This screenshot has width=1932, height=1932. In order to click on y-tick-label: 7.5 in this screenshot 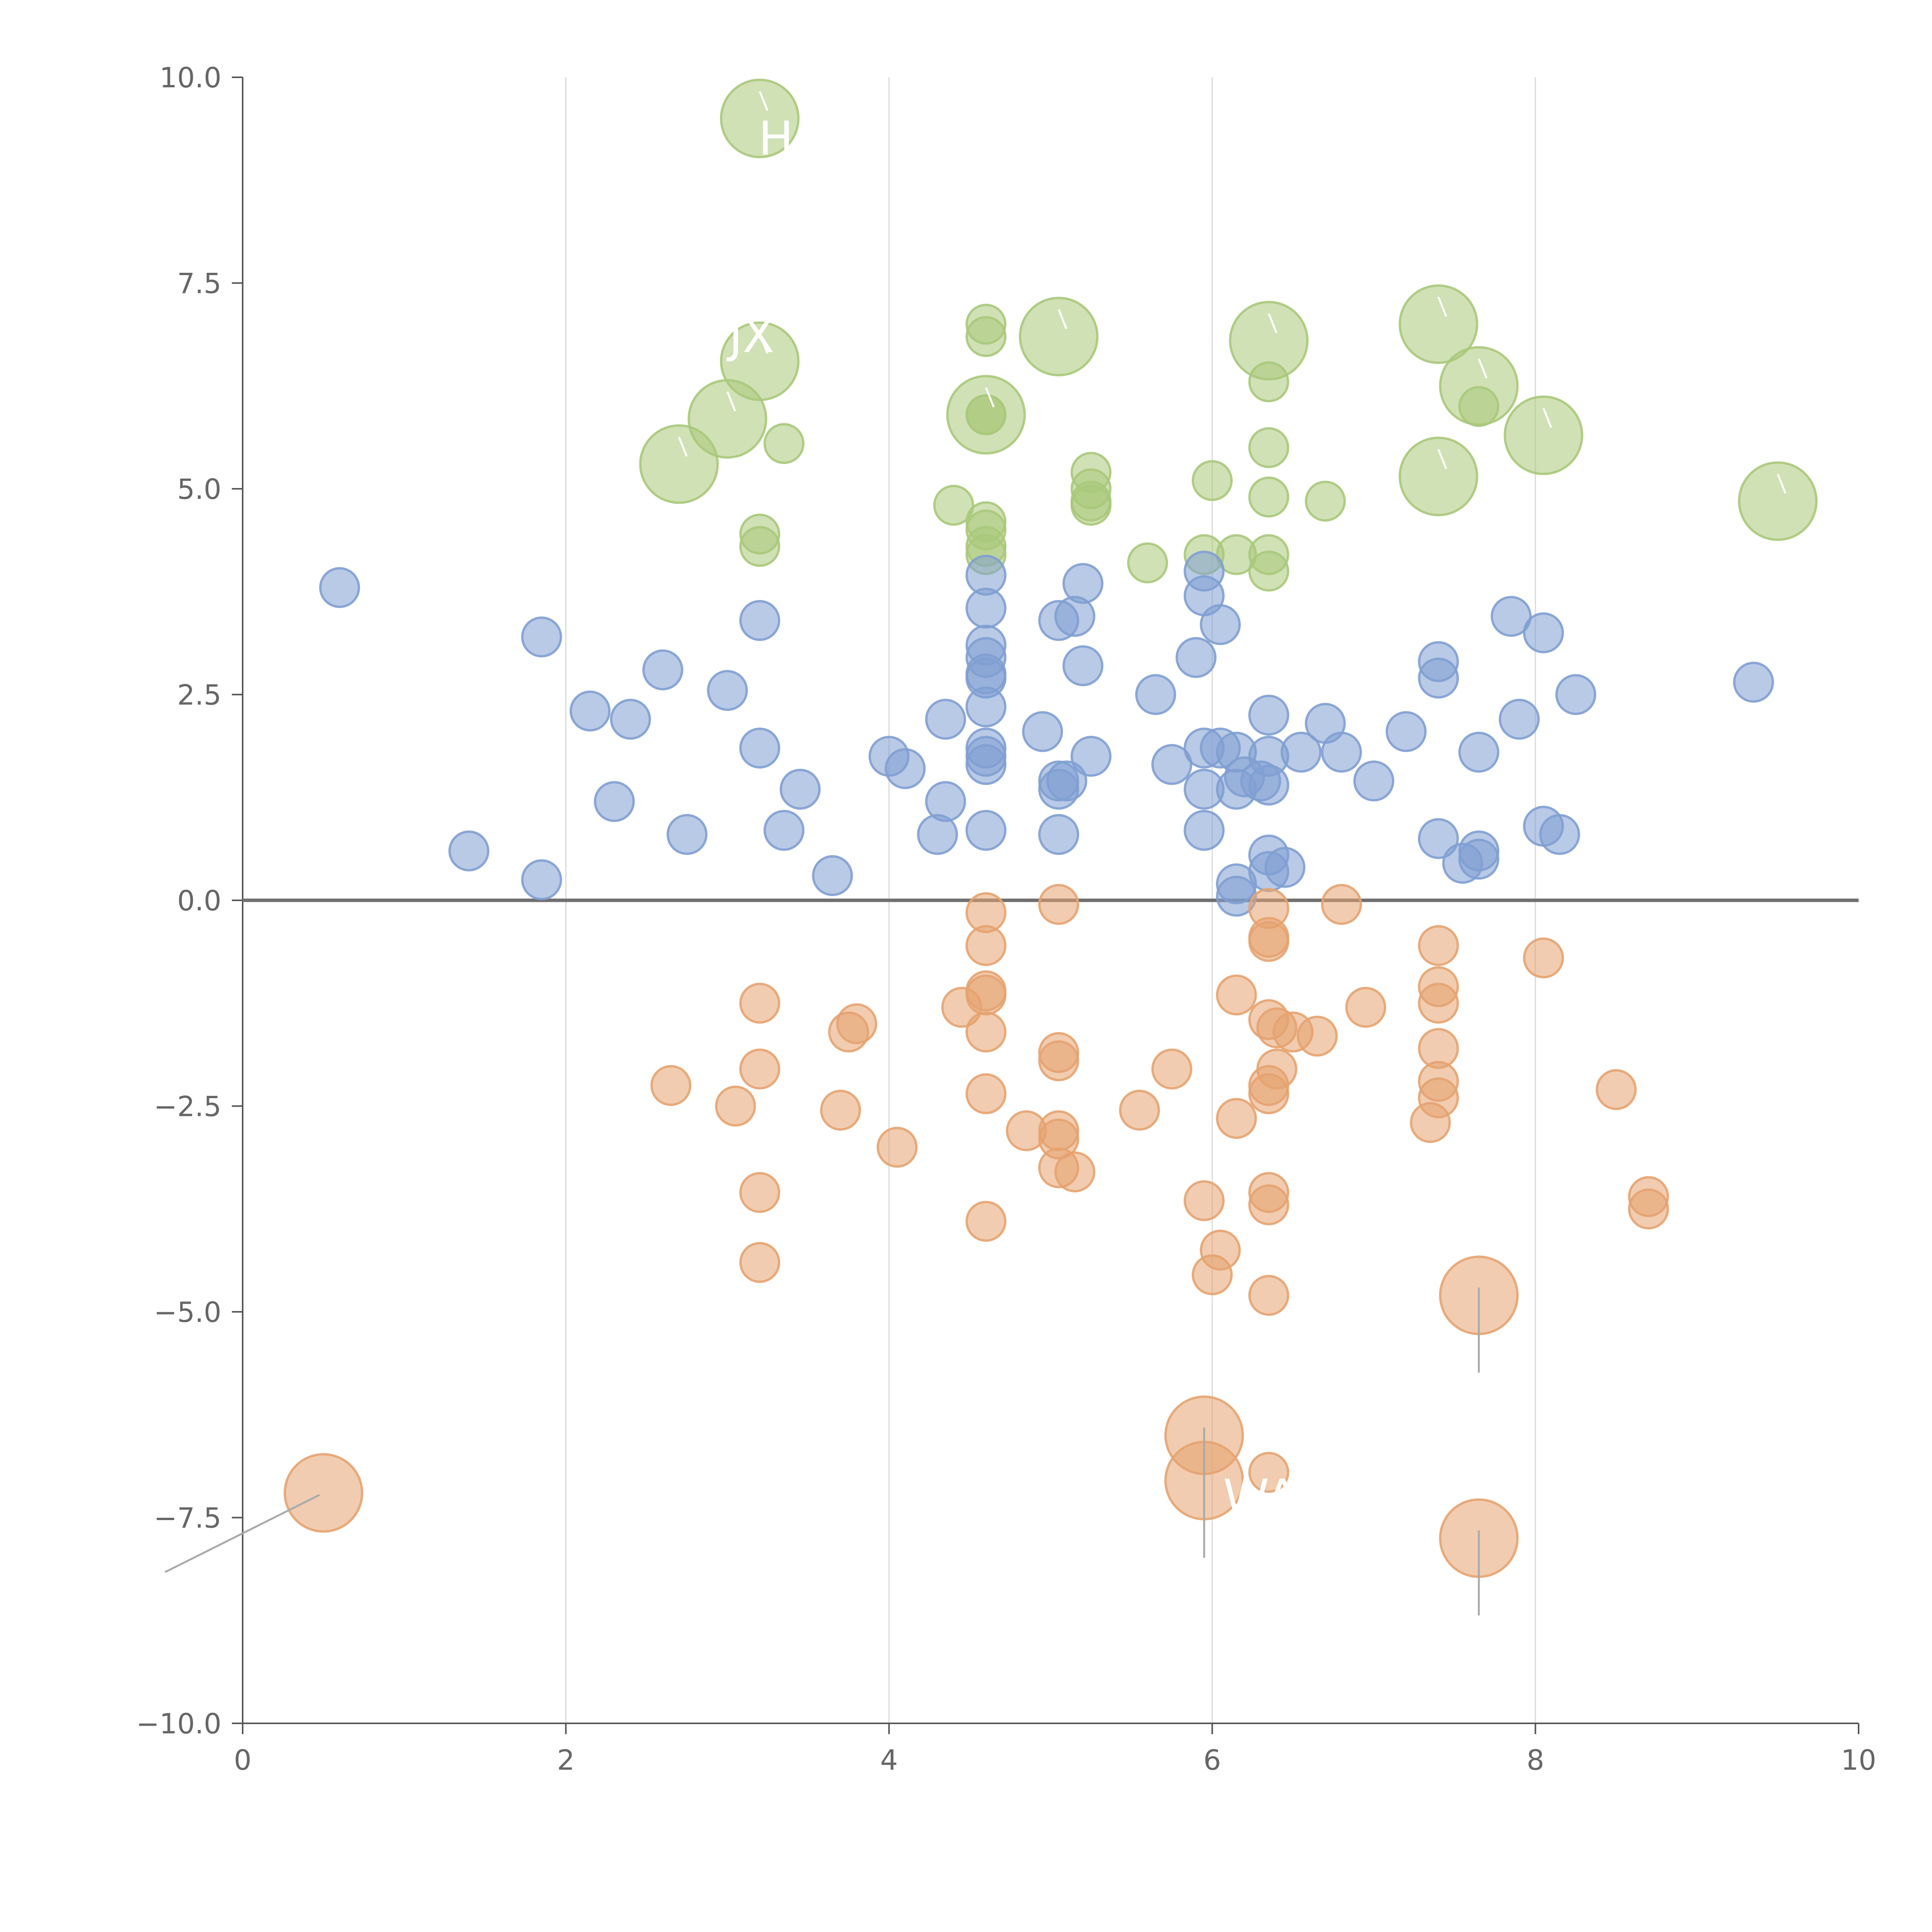, I will do `click(199, 284)`.